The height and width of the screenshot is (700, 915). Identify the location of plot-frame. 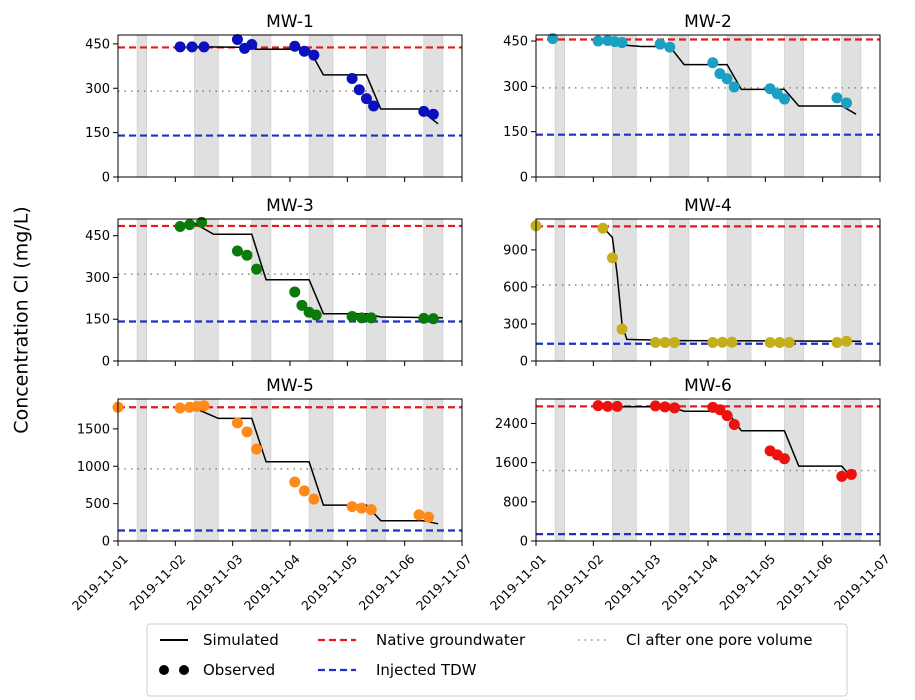
(290, 470).